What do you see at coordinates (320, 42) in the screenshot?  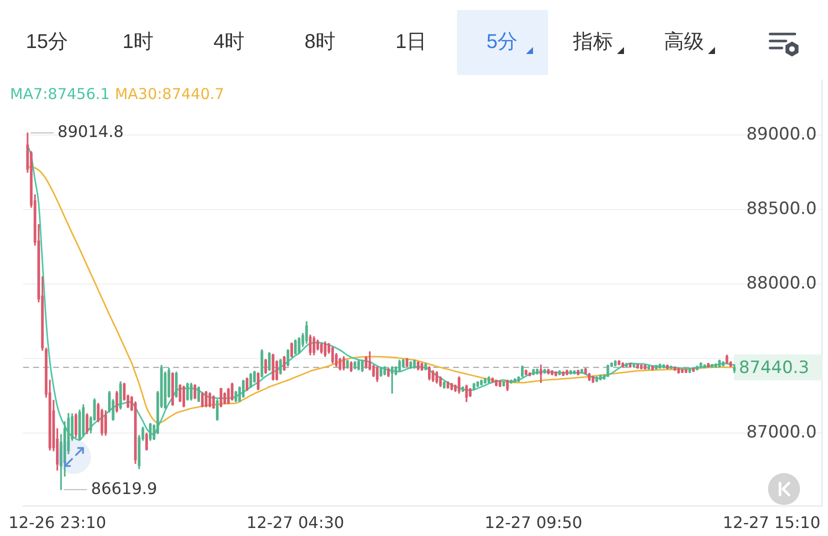 I see `text: 8时` at bounding box center [320, 42].